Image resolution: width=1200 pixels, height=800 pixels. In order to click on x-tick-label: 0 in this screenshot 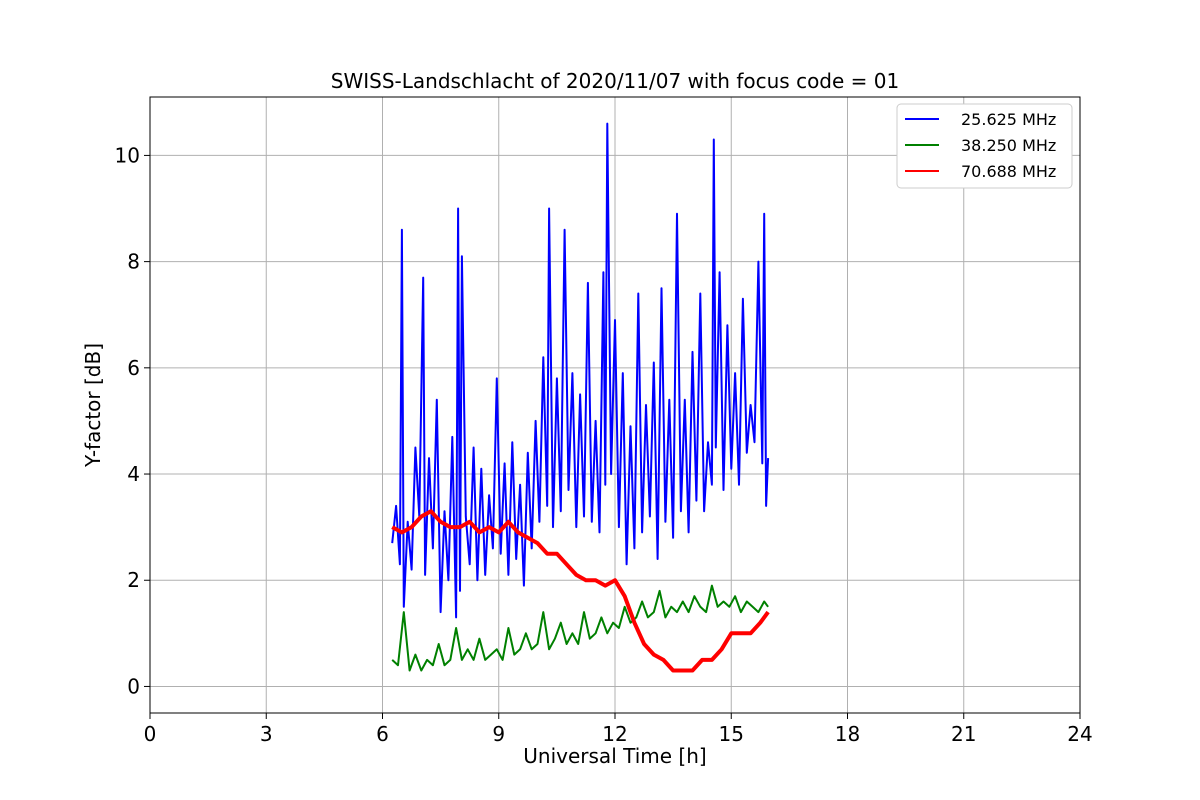, I will do `click(150, 734)`.